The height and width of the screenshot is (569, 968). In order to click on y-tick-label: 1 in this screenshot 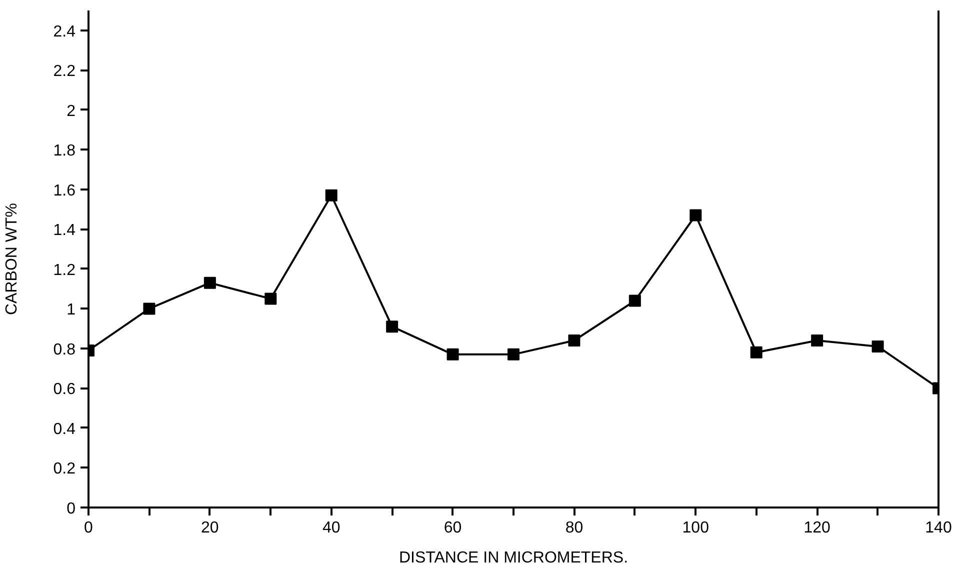, I will do `click(71, 310)`.